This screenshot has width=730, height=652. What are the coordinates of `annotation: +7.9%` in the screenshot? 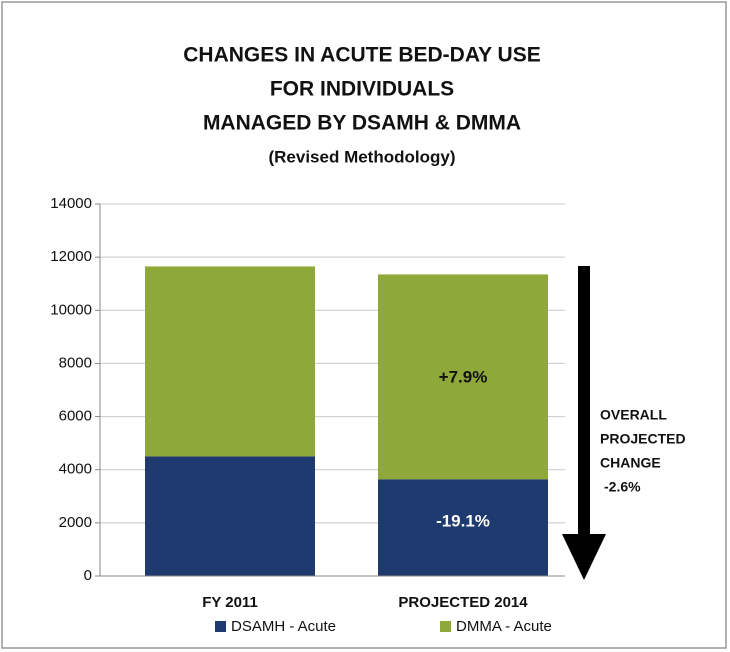 It's located at (463, 376).